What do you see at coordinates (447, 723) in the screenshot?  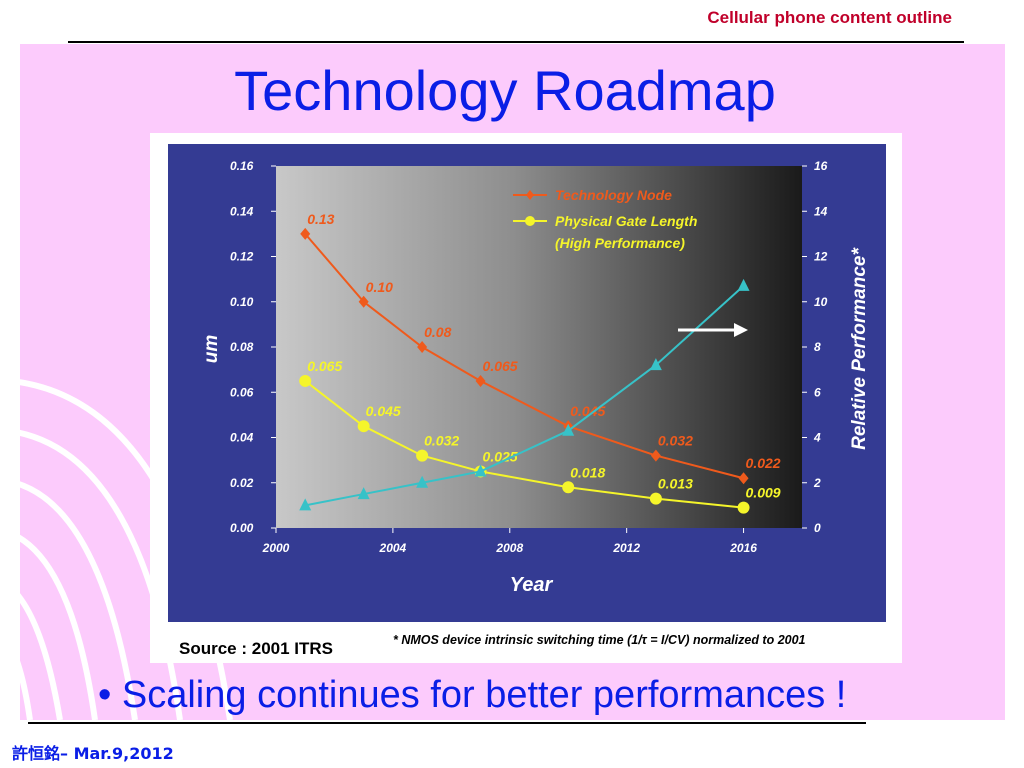 I see `bottom-divider` at bounding box center [447, 723].